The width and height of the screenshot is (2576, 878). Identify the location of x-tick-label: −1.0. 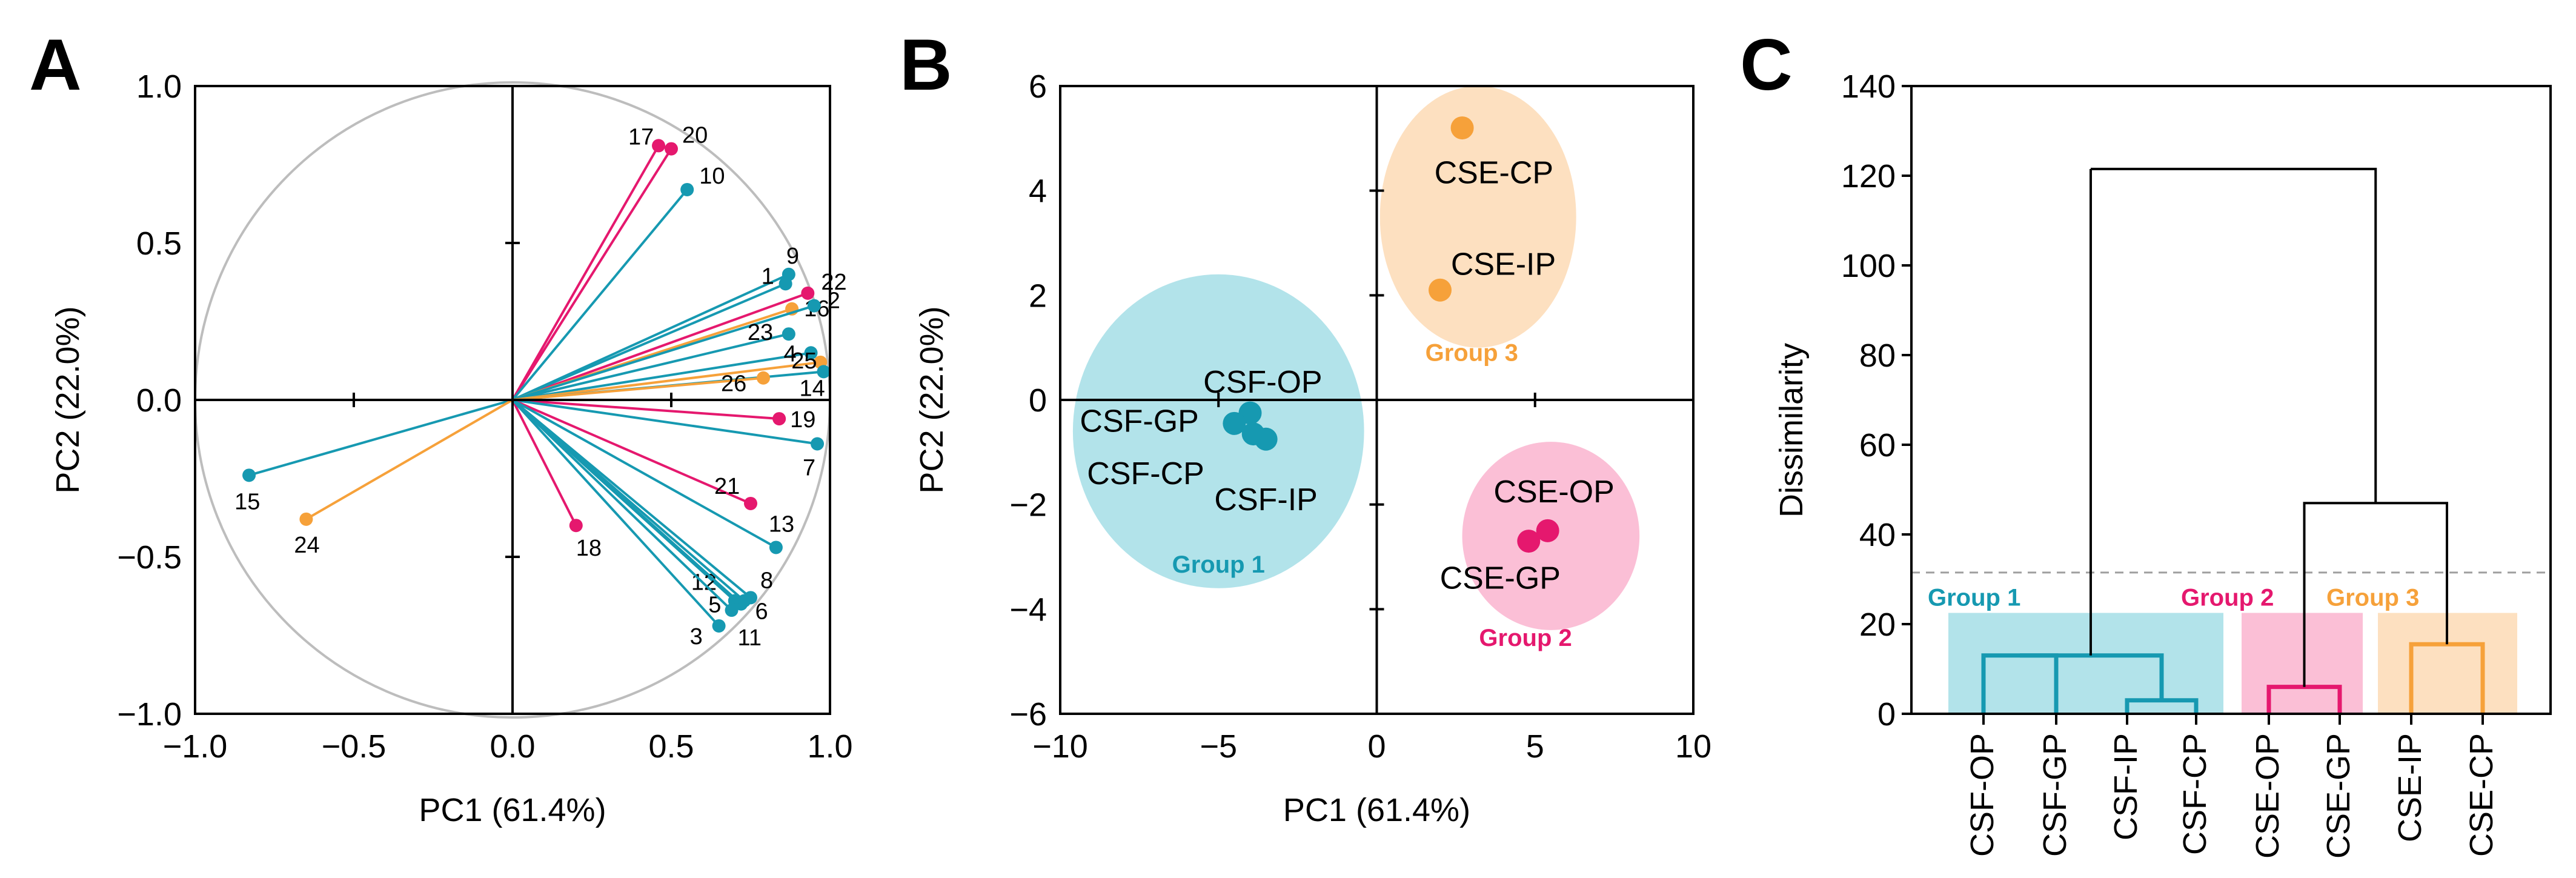
(195, 746).